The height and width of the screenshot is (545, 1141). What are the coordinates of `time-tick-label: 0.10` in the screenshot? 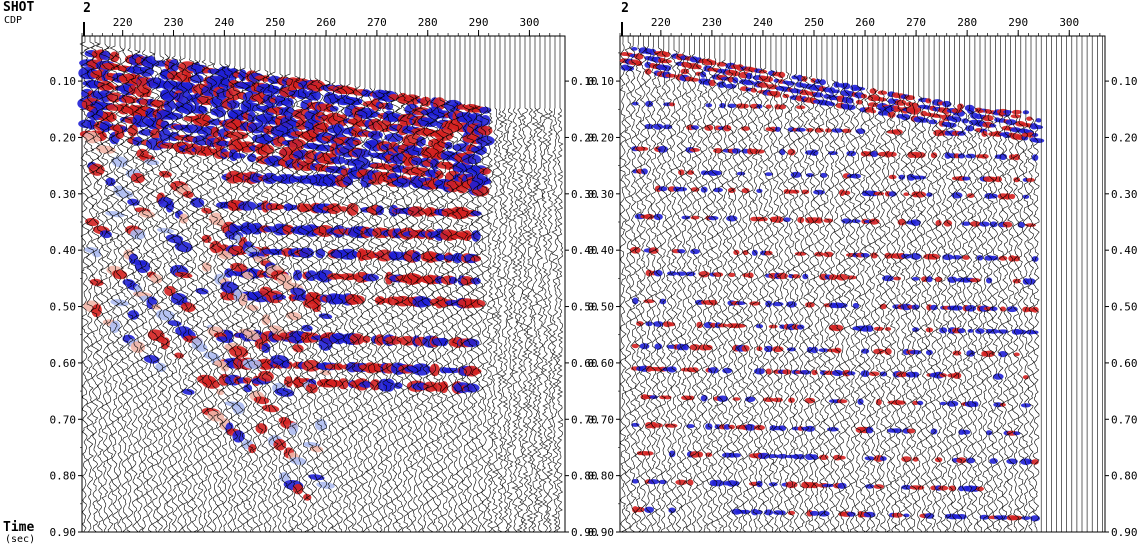 It's located at (63, 81).